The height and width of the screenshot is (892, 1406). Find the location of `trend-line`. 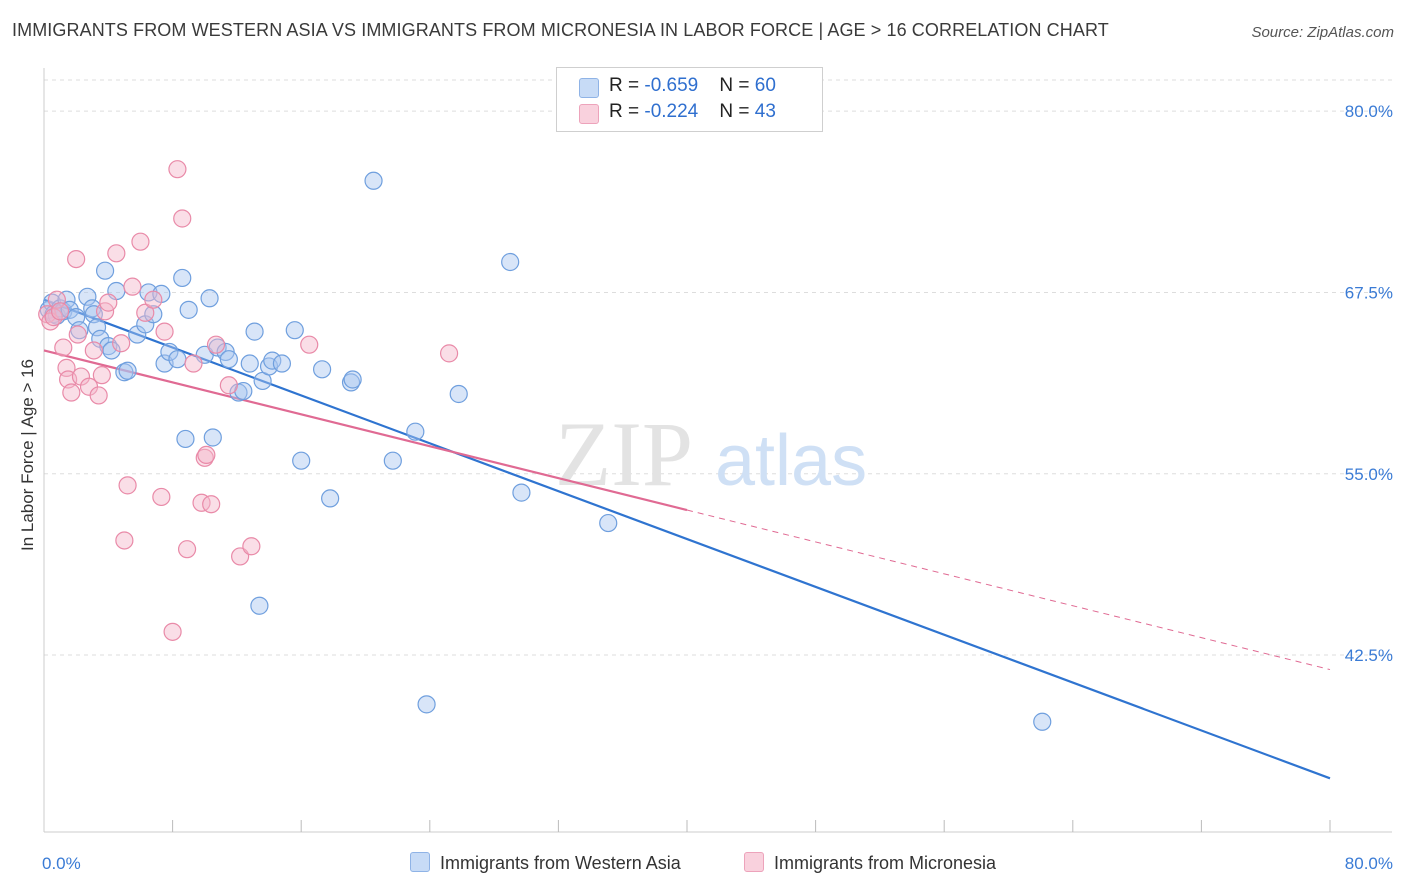

trend-line is located at coordinates (365, 430).